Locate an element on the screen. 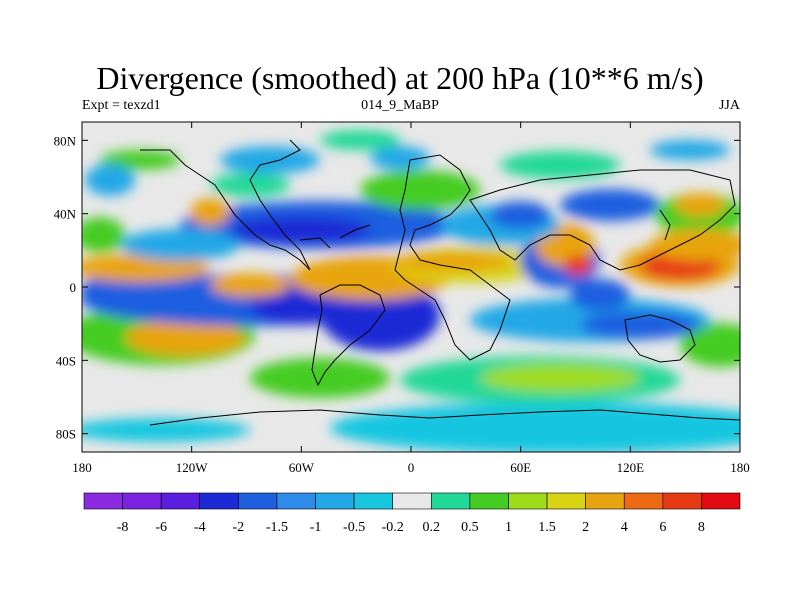 Image resolution: width=800 pixels, height=600 pixels. colorbar-label: 8 is located at coordinates (701, 527).